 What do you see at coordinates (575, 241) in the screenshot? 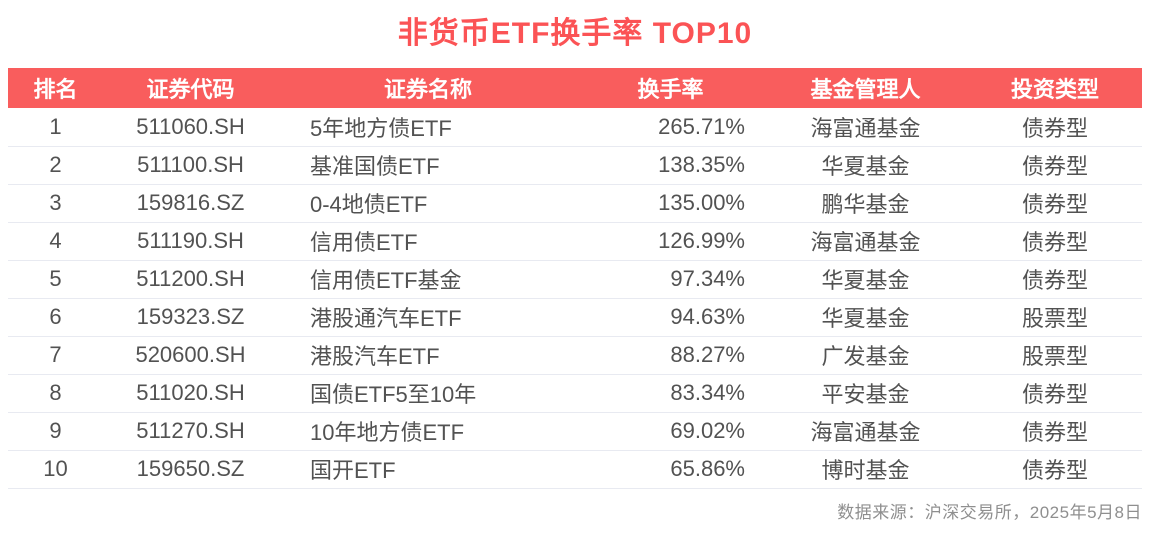
I see `table-row: 4 511190.SH 信用债ETF 126.99% 海富通基金 债券型` at bounding box center [575, 241].